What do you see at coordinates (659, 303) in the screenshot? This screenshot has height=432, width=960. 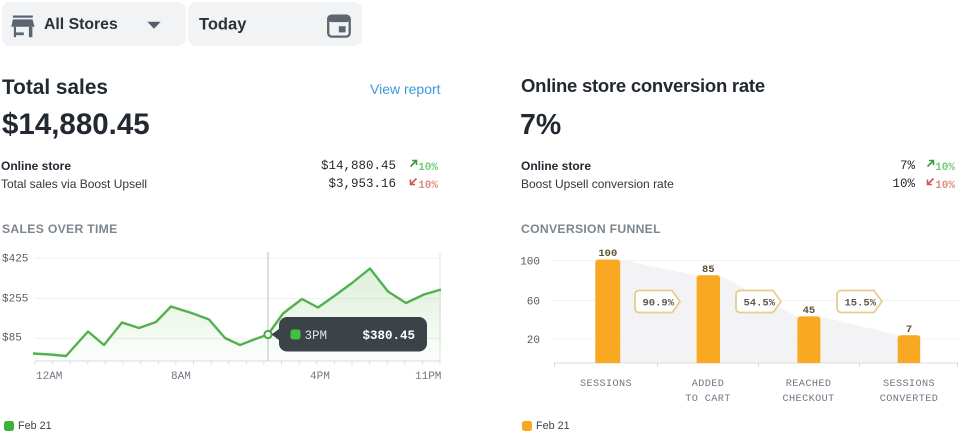 I see `svg-text: 90.9%` at bounding box center [659, 303].